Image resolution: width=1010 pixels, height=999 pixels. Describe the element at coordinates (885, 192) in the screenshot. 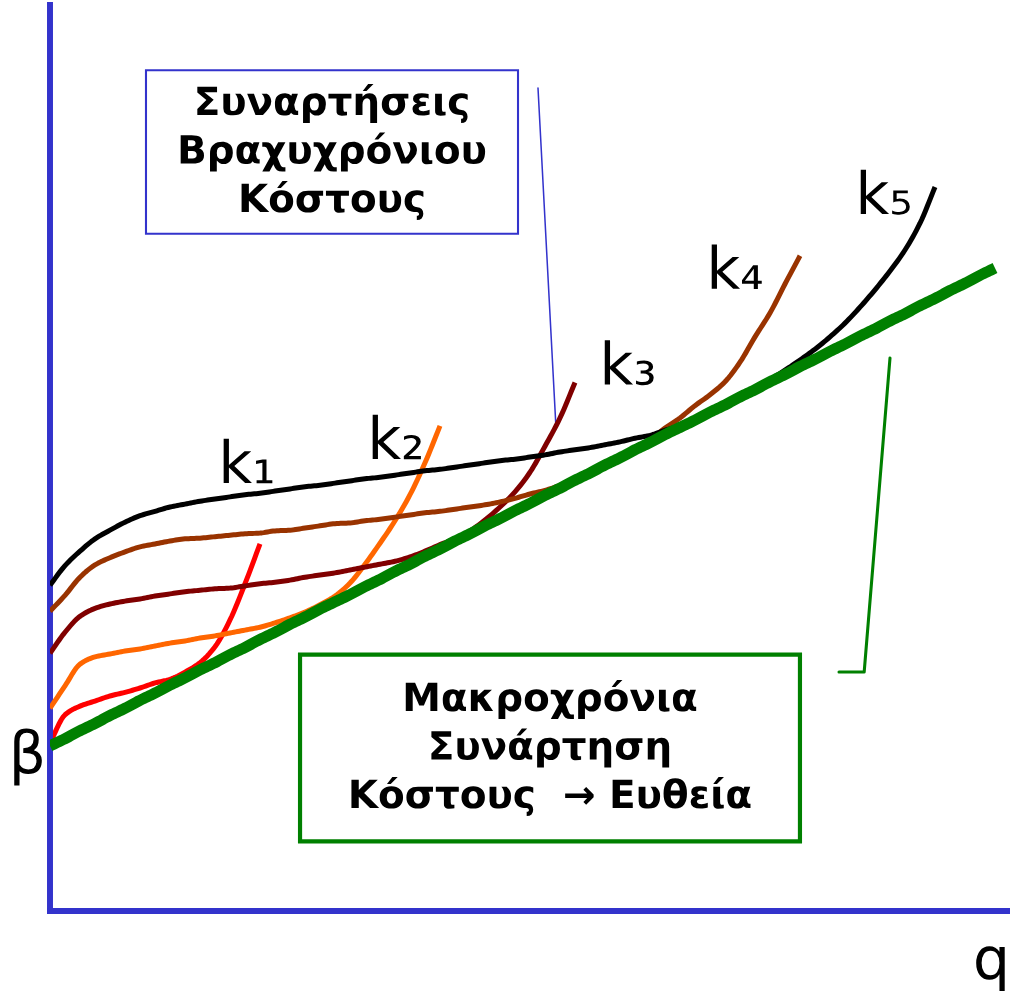

I see `series-label: k₅` at that location.